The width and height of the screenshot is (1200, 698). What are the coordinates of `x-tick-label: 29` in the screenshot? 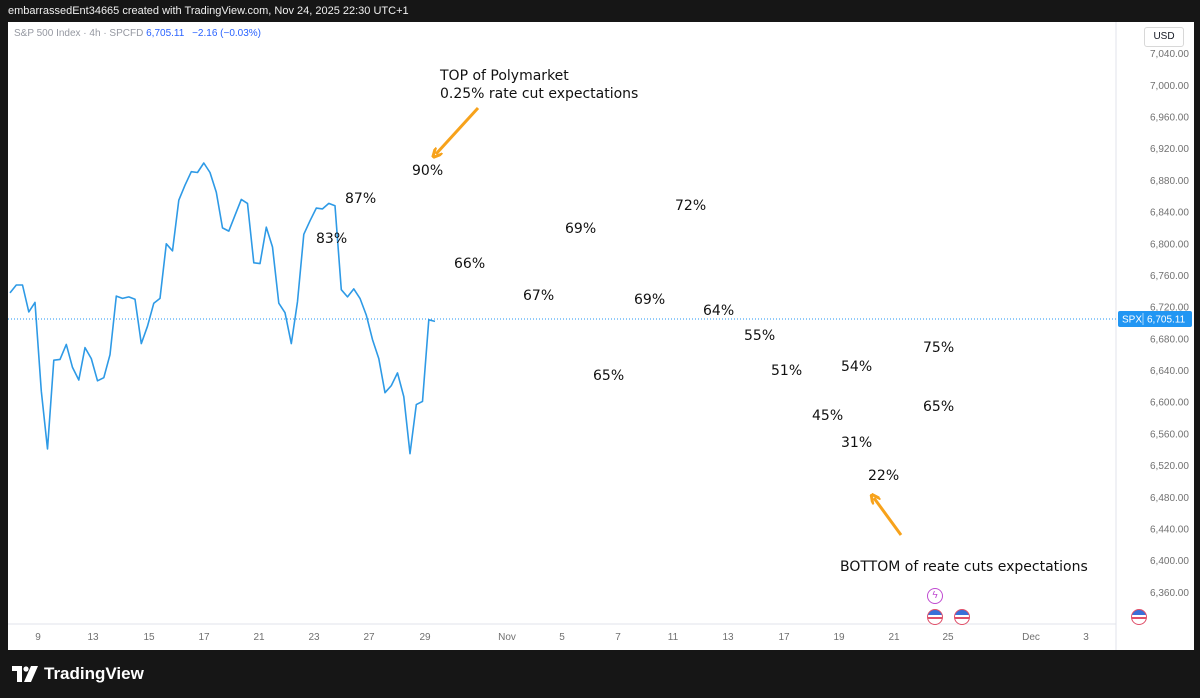 It's located at (425, 637).